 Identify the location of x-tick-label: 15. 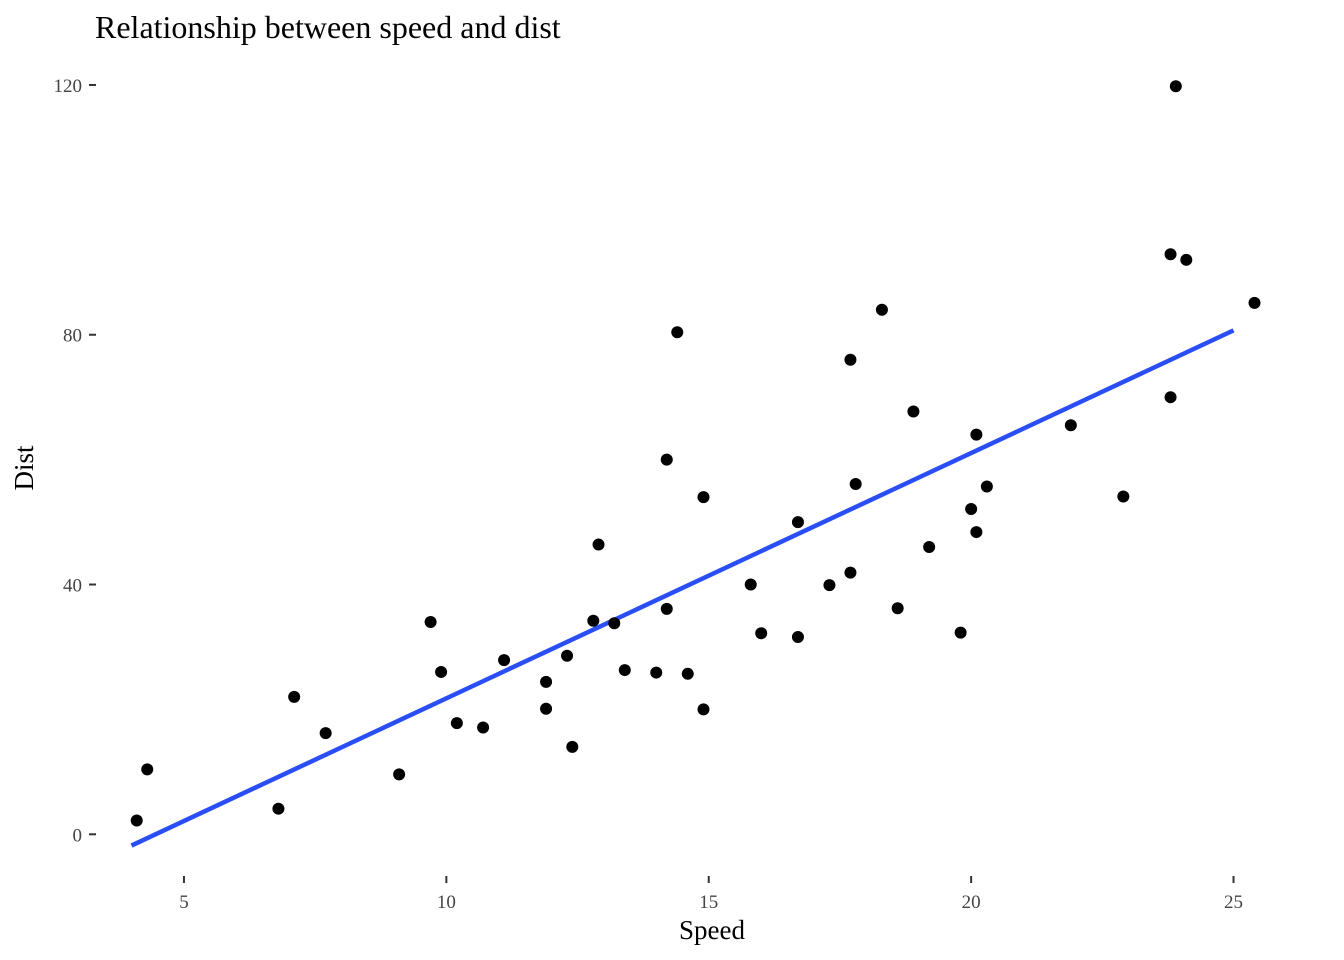
(708, 902).